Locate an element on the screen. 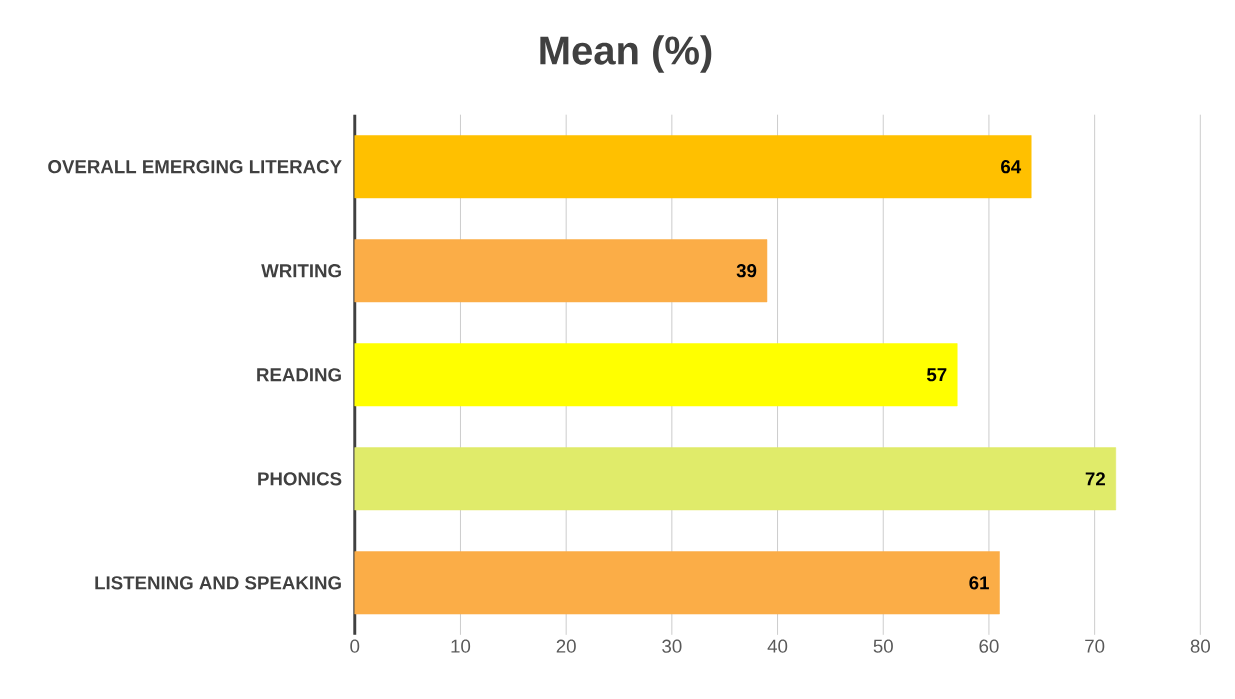 The width and height of the screenshot is (1235, 699). x-tick-label: 0 is located at coordinates (355, 646).